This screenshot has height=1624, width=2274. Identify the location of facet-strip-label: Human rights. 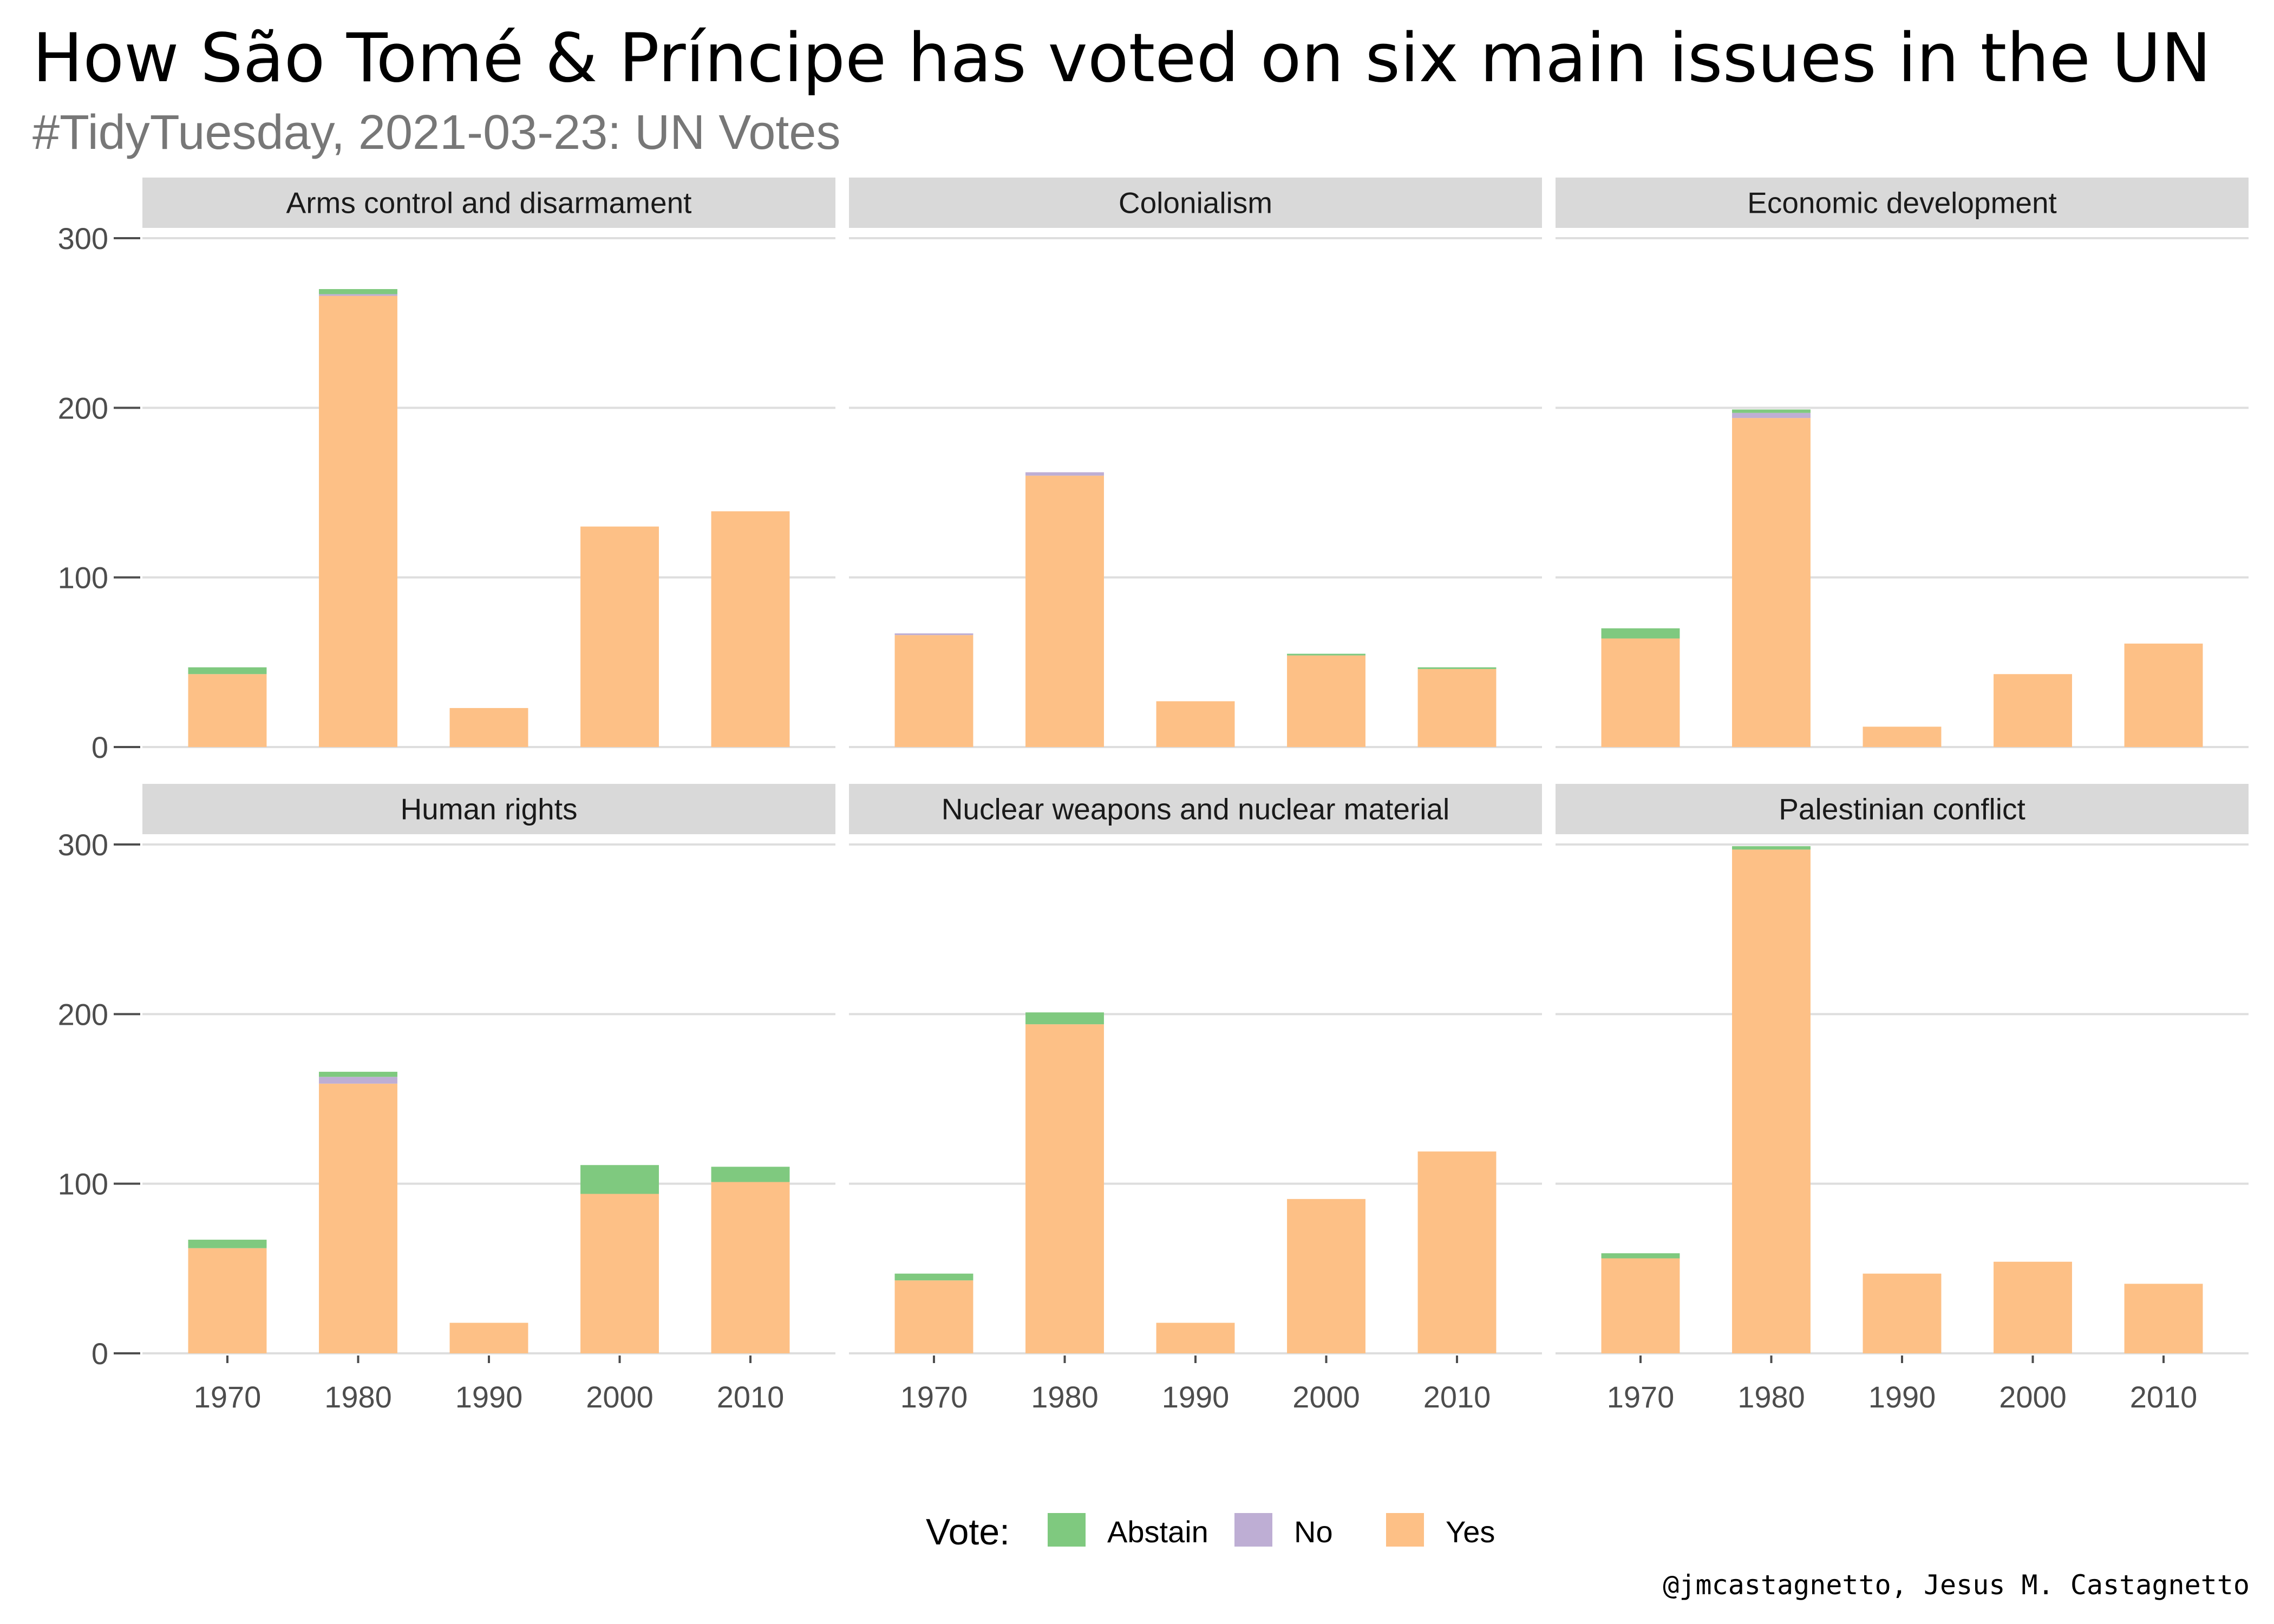
(489, 810).